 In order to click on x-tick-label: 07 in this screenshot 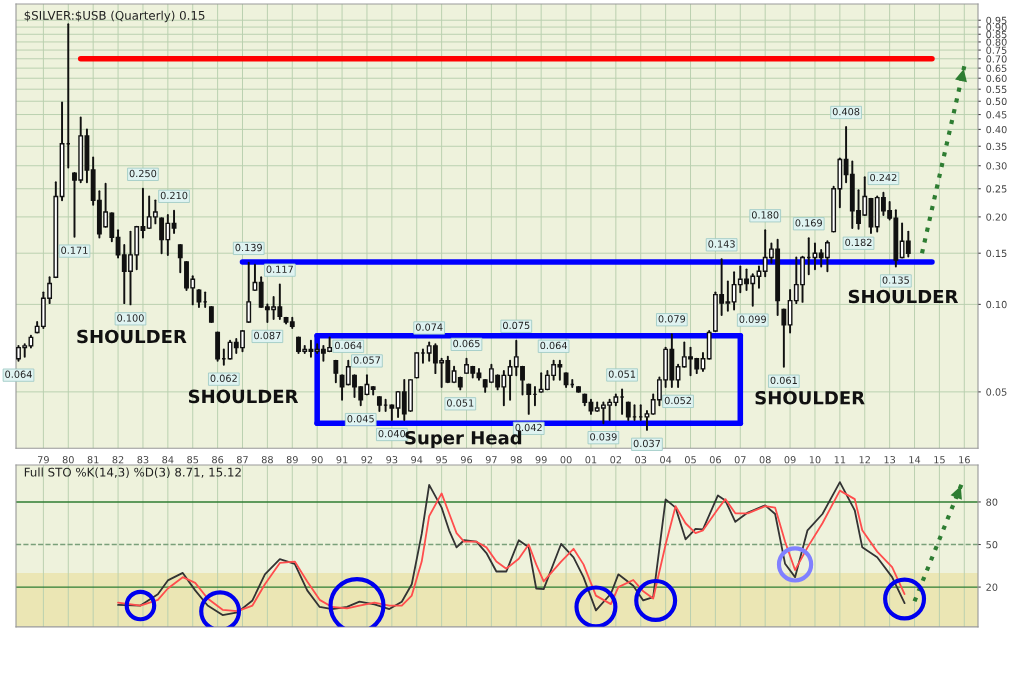, I will do `click(740, 460)`.